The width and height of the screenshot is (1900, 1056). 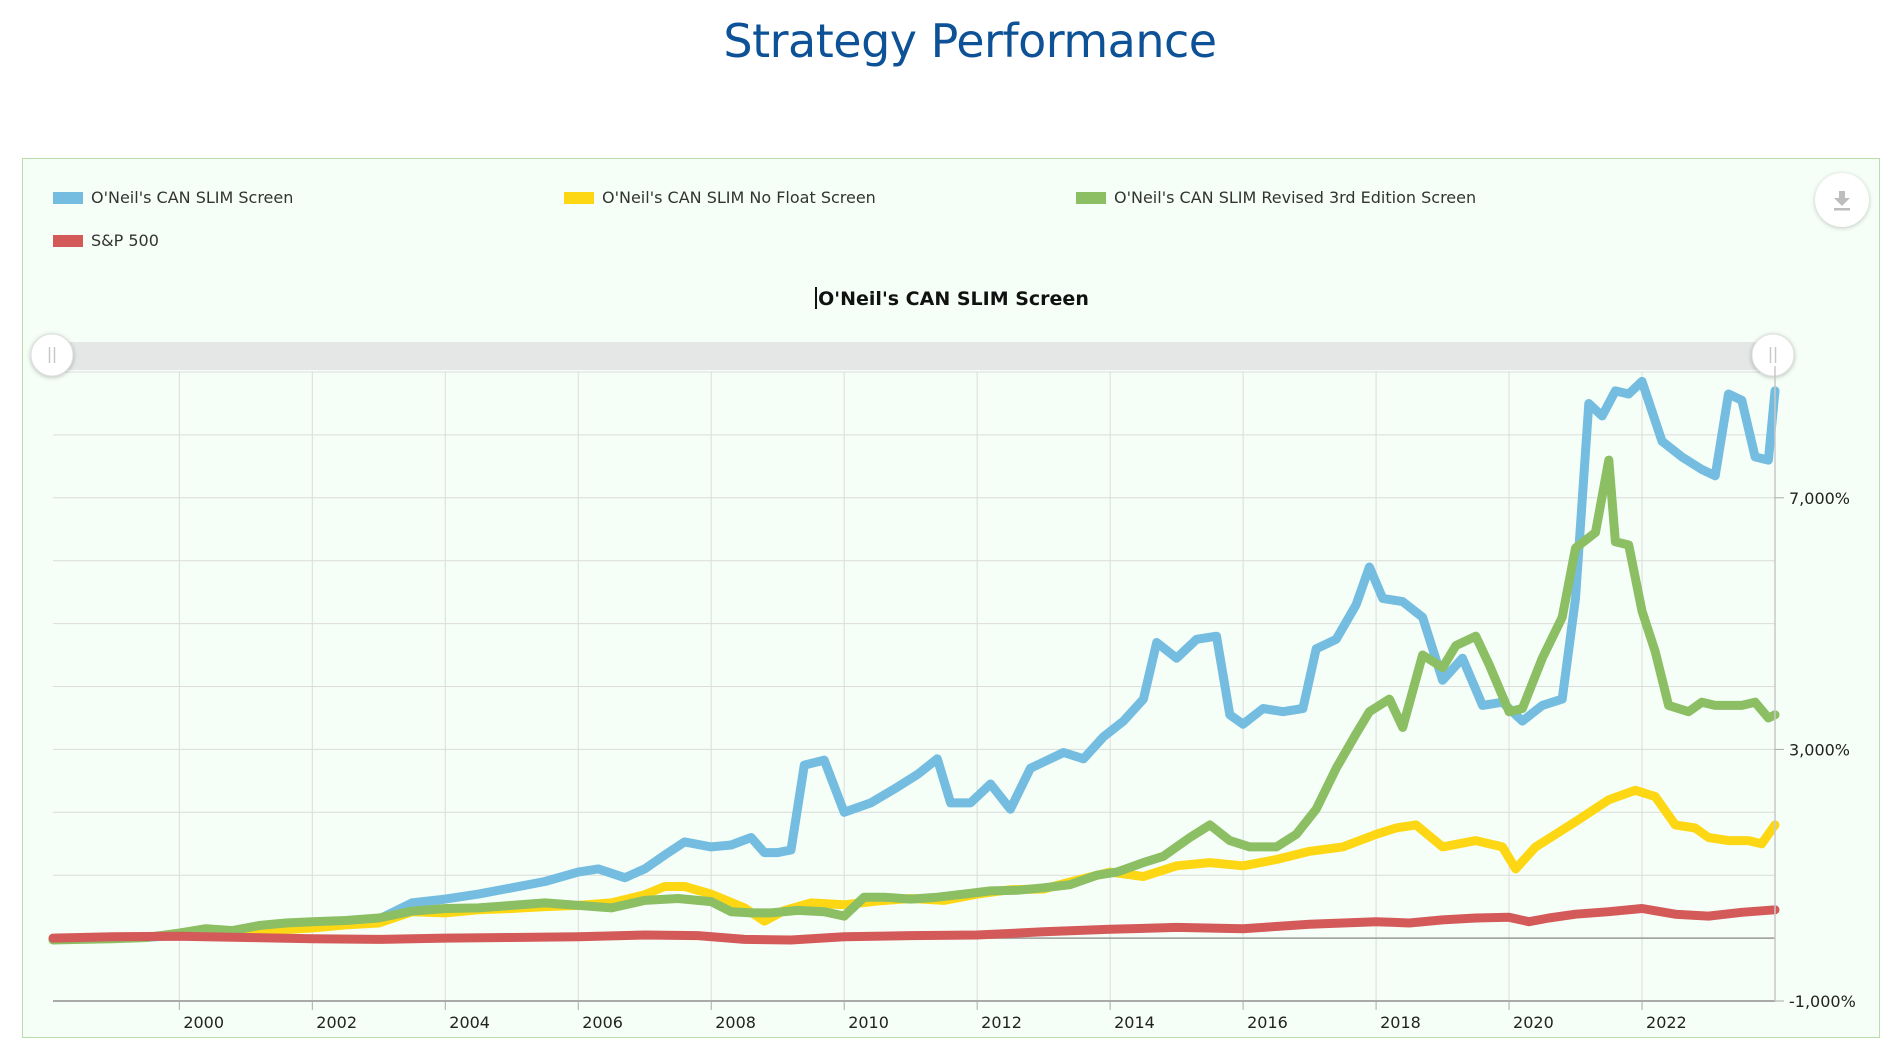 I want to click on y-tick-label: -1,000%, so click(x=1822, y=1001).